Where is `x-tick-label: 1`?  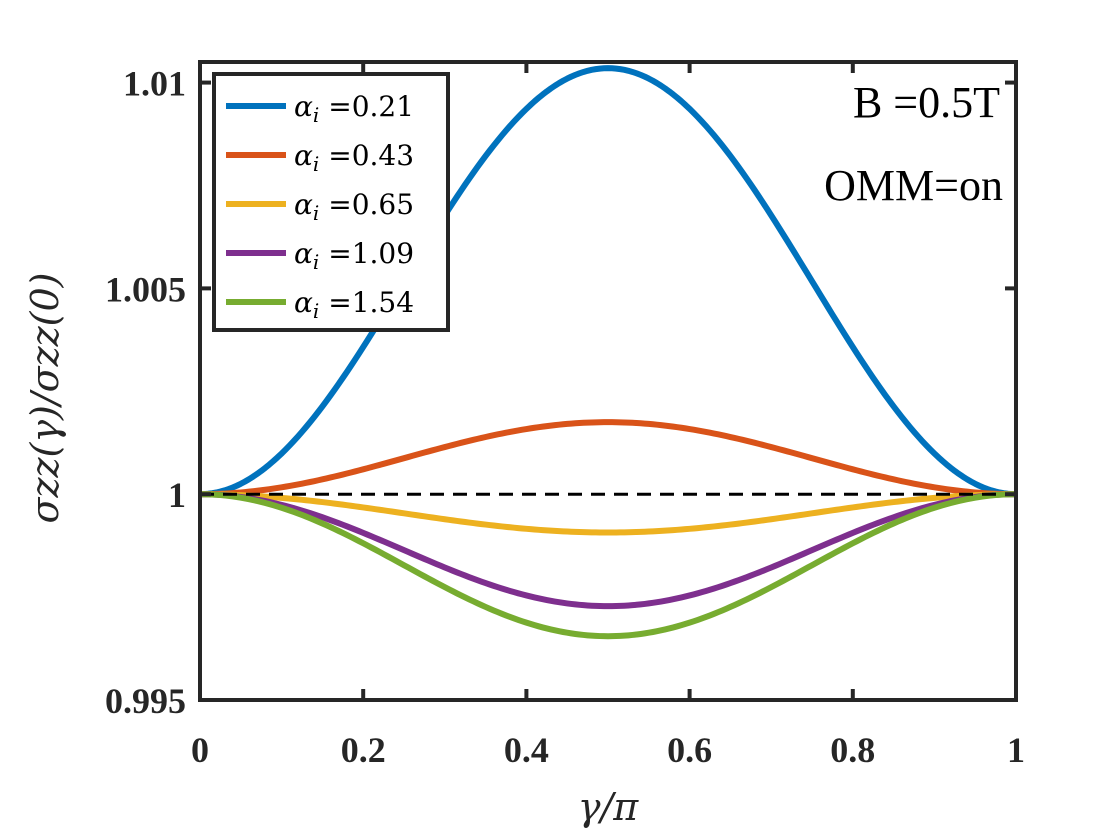
x-tick-label: 1 is located at coordinates (1016, 750).